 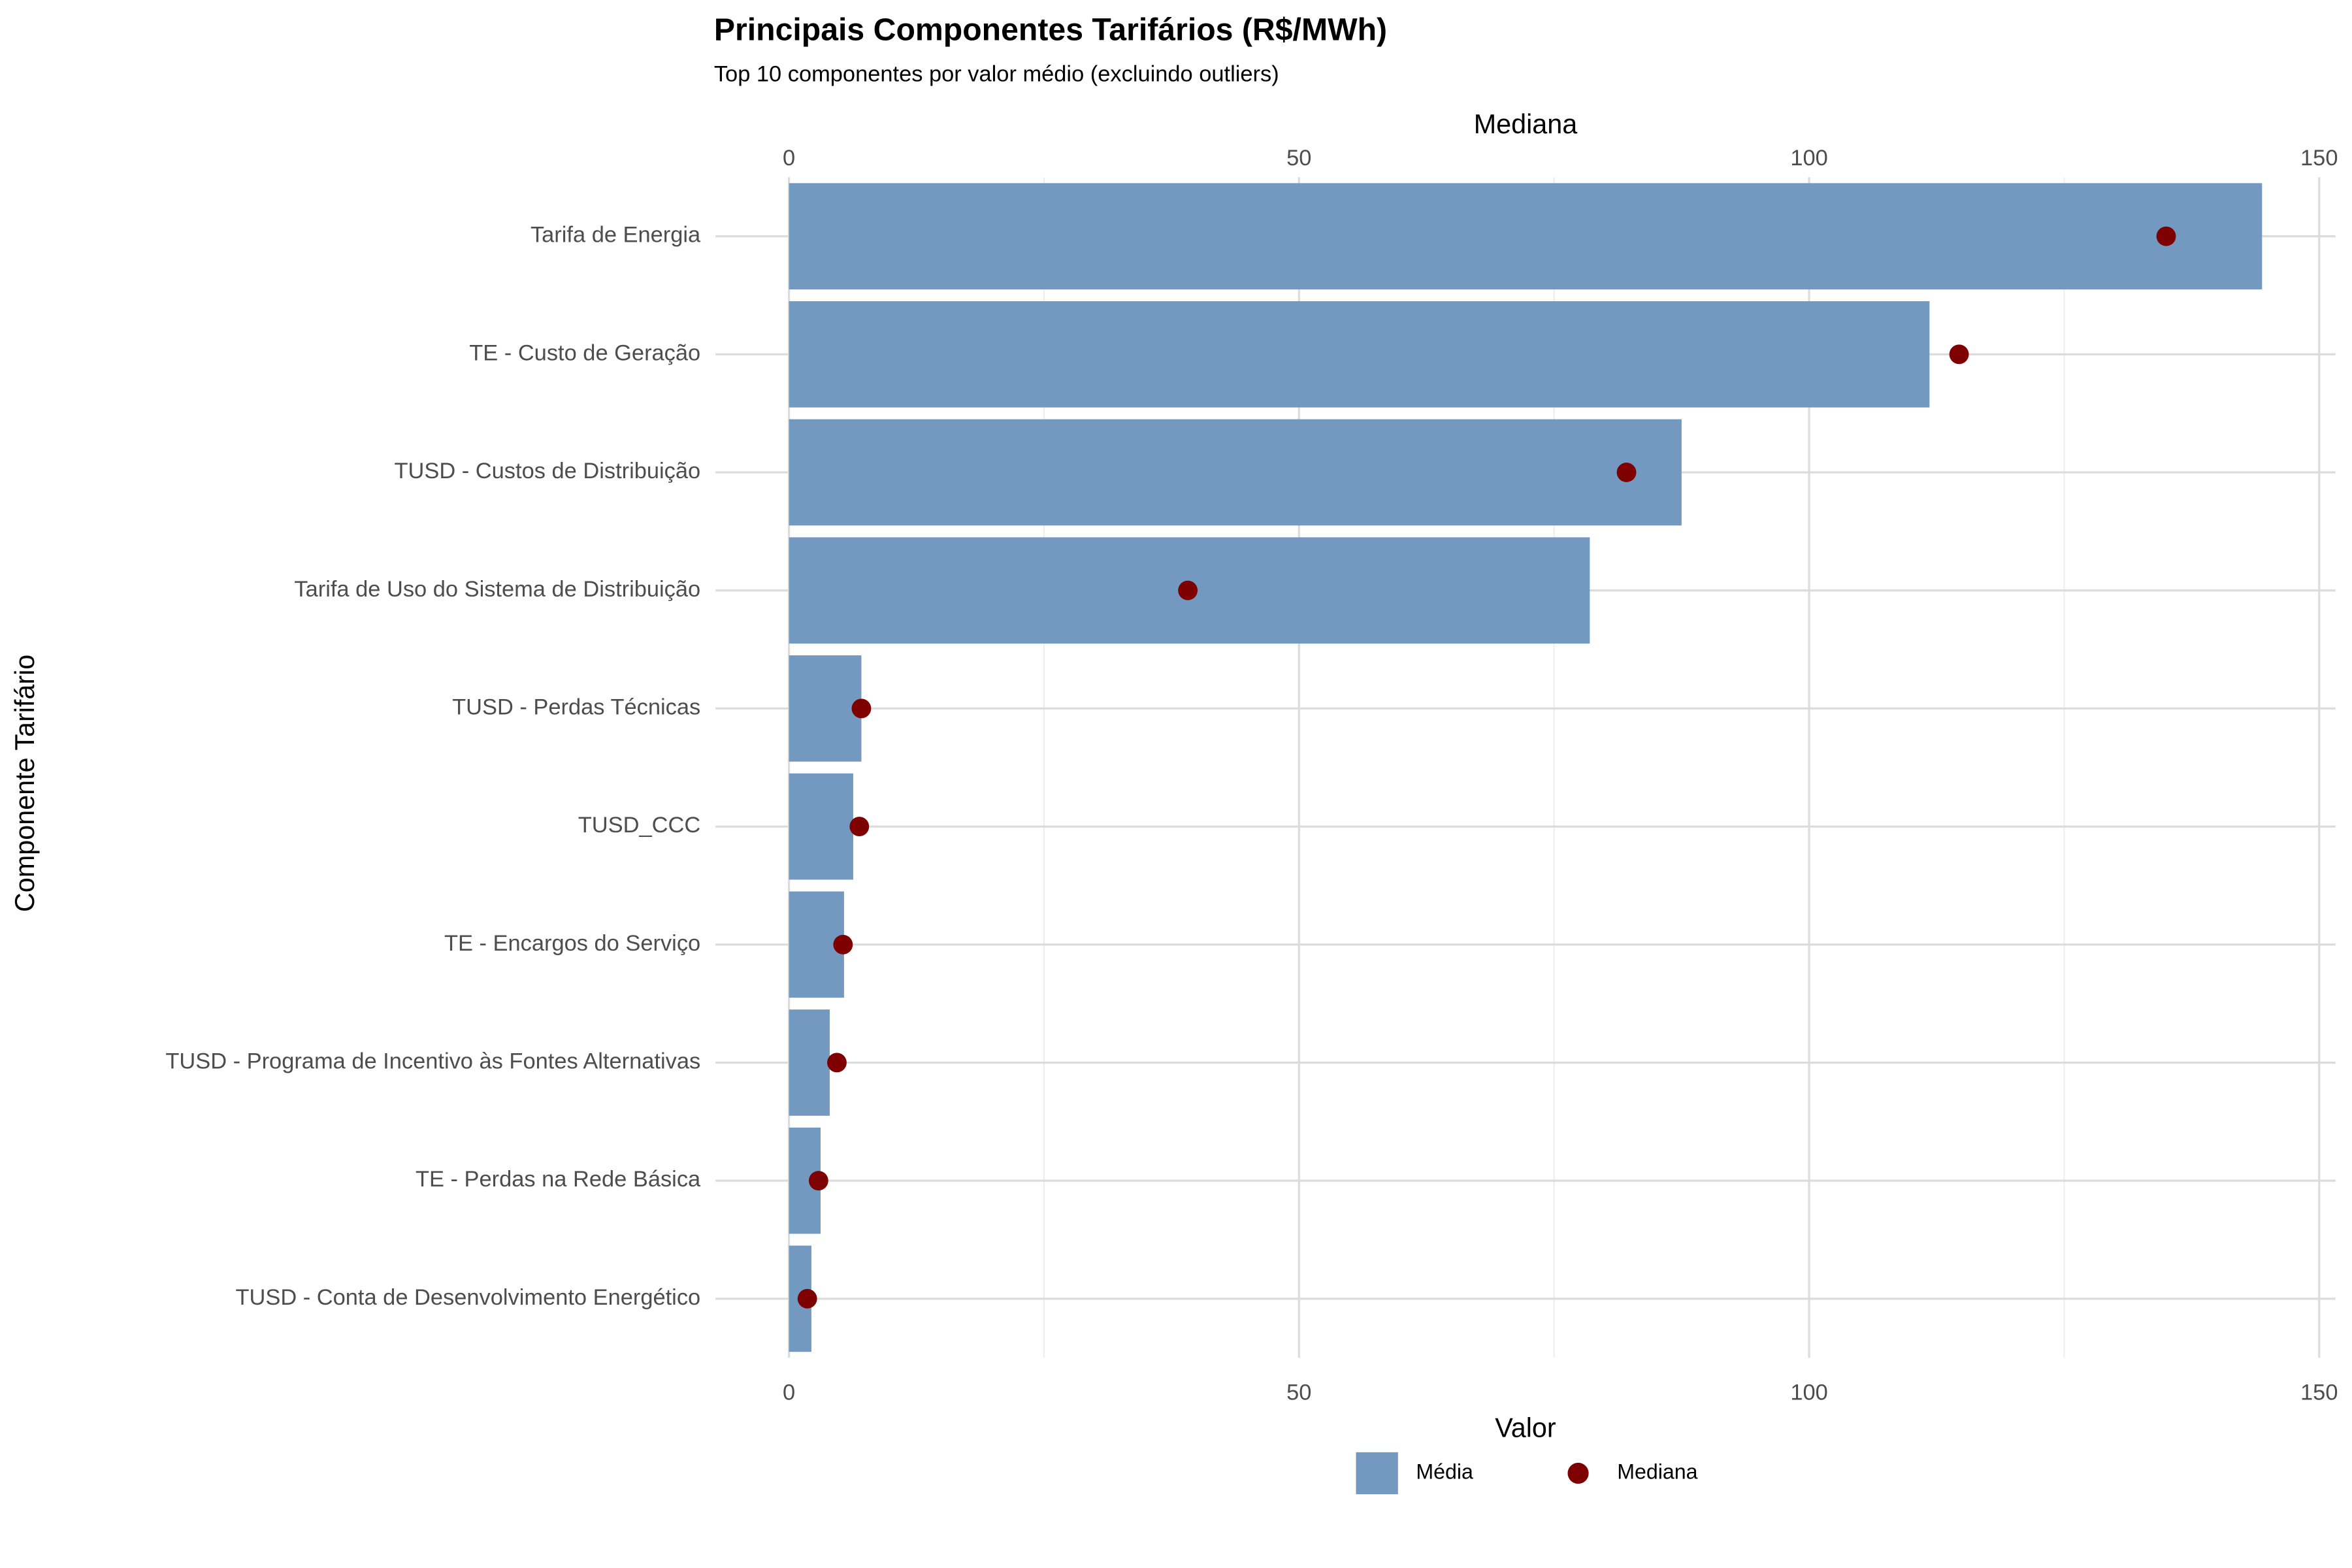 I want to click on x2-tick-label: 150, so click(x=2319, y=158).